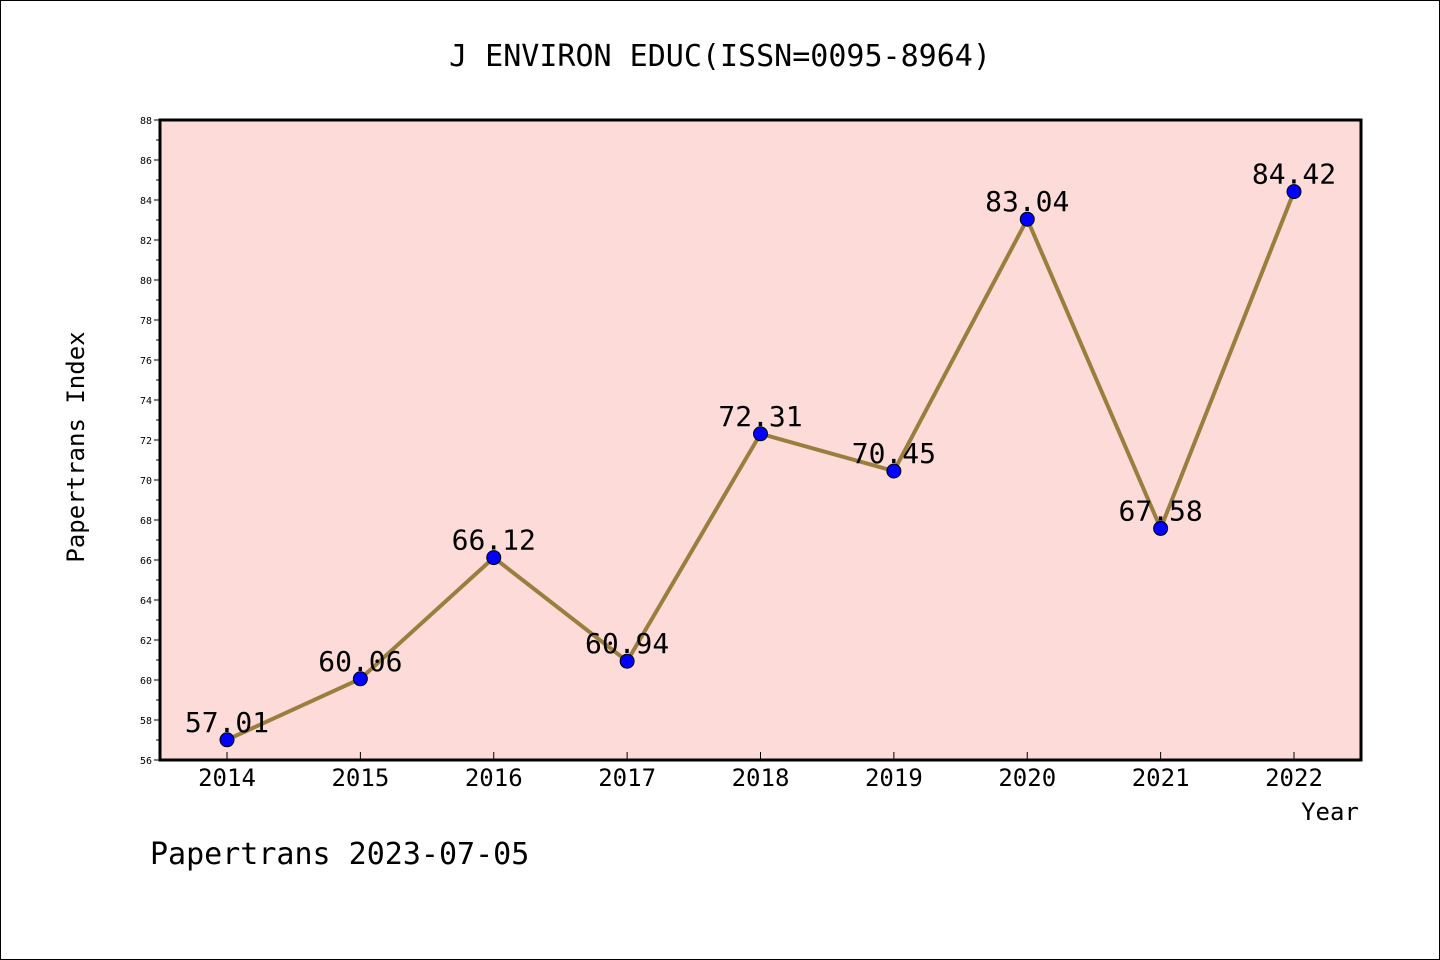  What do you see at coordinates (146, 161) in the screenshot?
I see `y-tick-label: 86` at bounding box center [146, 161].